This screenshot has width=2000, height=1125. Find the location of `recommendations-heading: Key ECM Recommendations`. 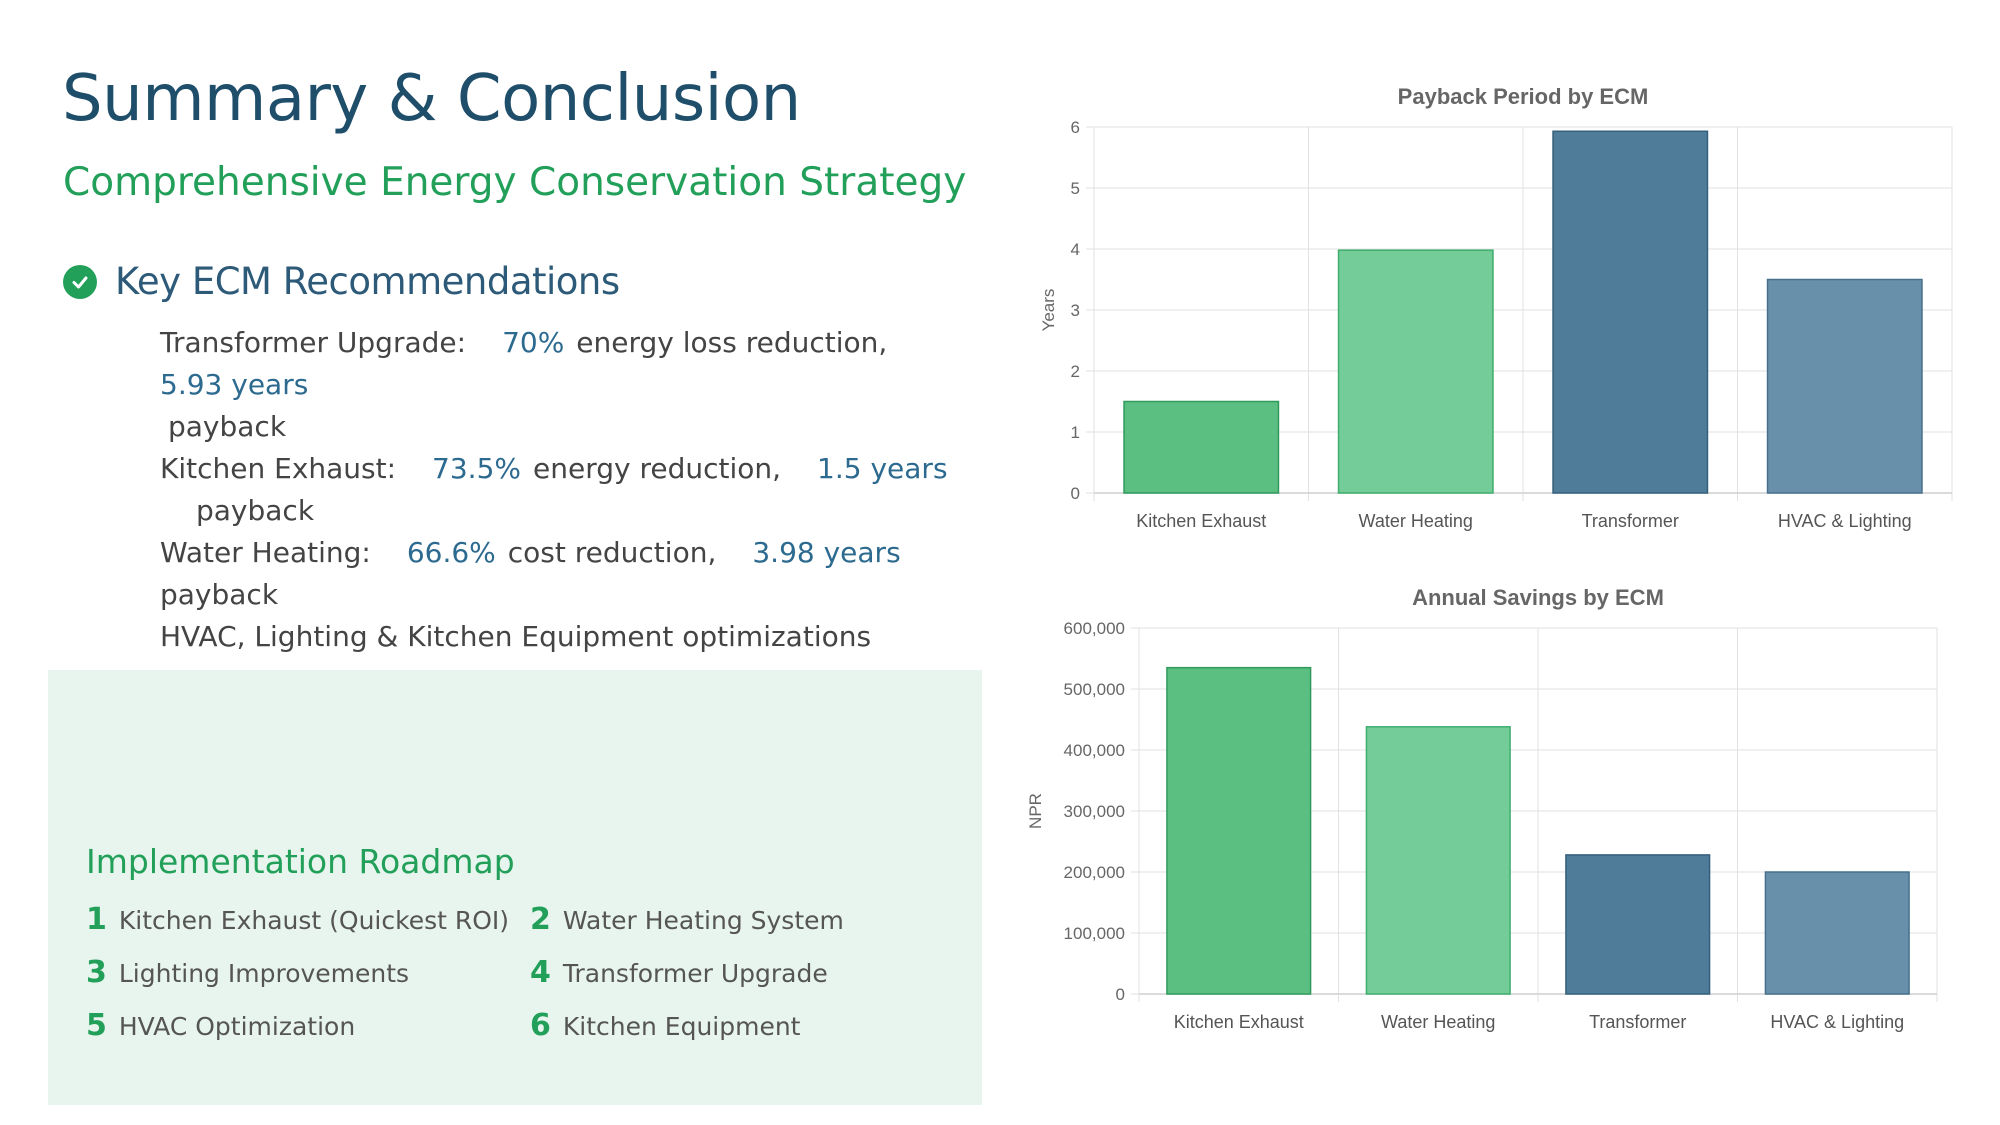

recommendations-heading: Key ECM Recommendations is located at coordinates (341, 281).